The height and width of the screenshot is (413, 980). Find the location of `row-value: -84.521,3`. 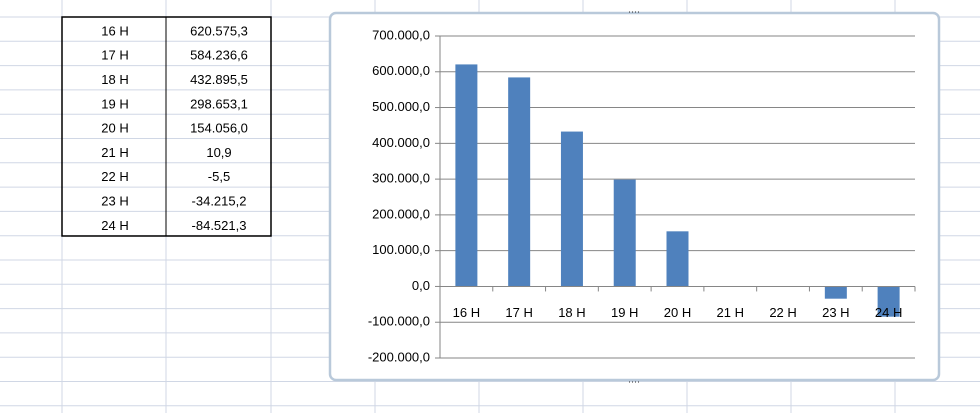

row-value: -84.521,3 is located at coordinates (219, 225).